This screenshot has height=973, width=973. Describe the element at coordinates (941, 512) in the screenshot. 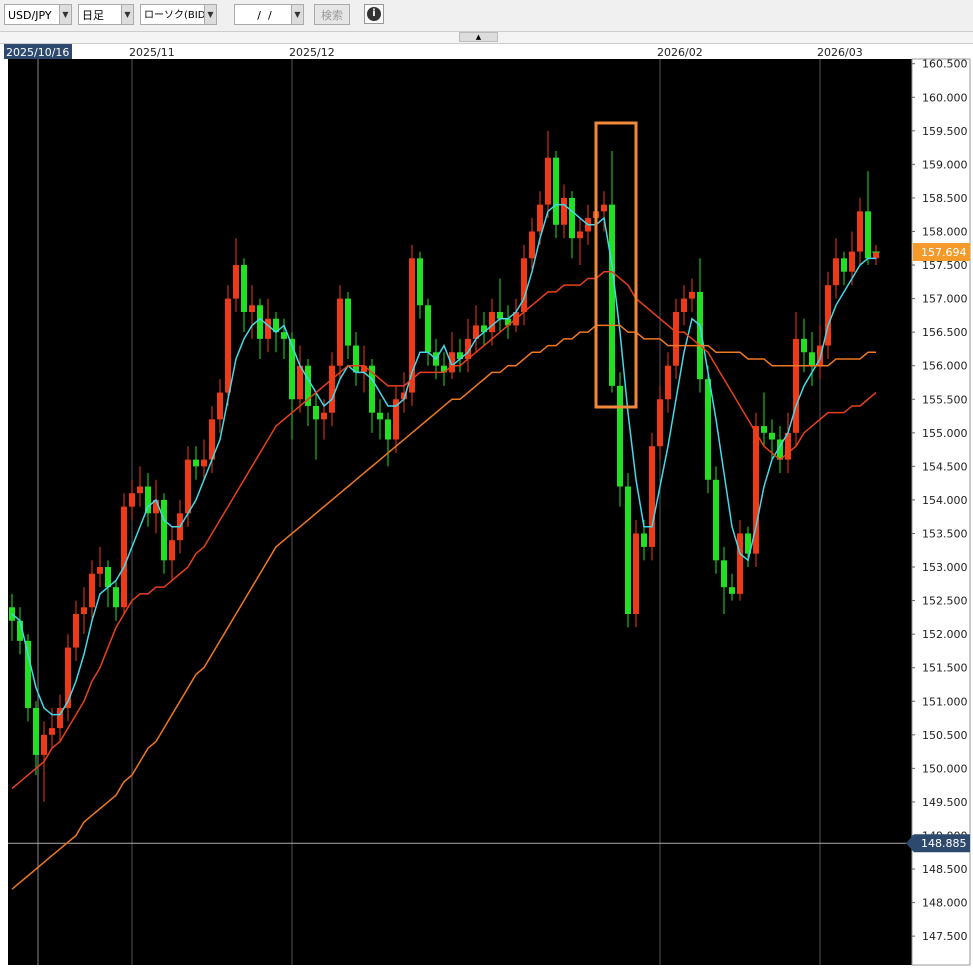

I see `price-axis` at that location.